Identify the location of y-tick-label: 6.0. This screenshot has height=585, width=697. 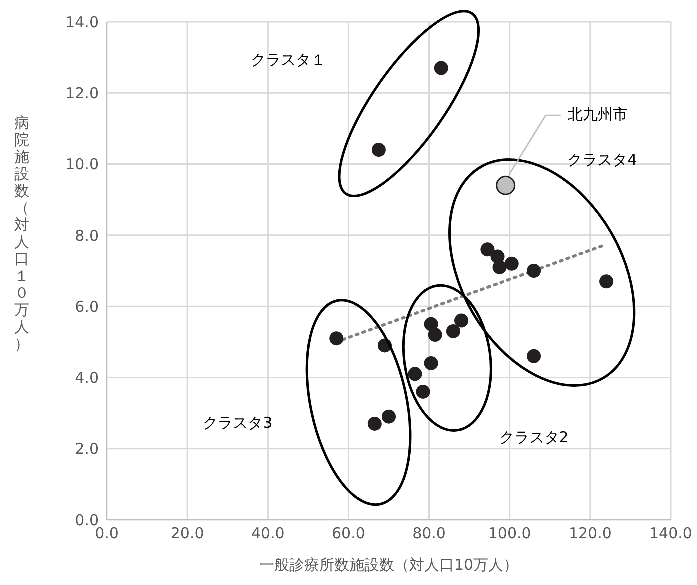
(87, 307).